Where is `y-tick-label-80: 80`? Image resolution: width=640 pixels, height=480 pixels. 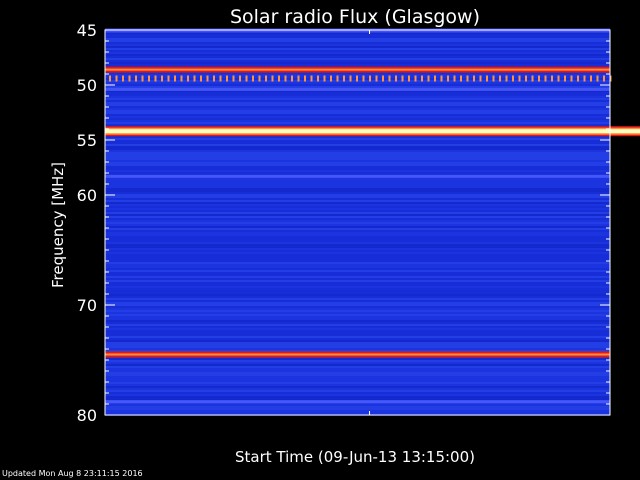
y-tick-label-80: 80 is located at coordinates (87, 415).